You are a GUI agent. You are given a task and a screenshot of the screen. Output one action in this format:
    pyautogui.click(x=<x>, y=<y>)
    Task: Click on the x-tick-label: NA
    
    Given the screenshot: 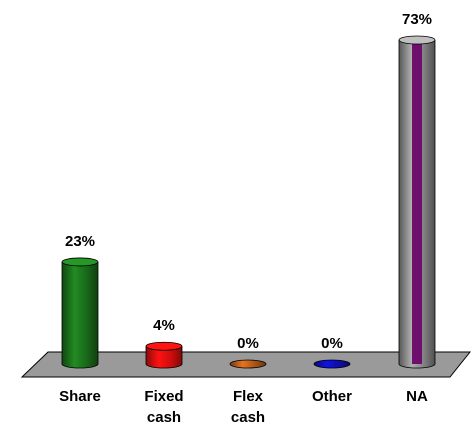 What is the action you would take?
    pyautogui.click(x=417, y=396)
    